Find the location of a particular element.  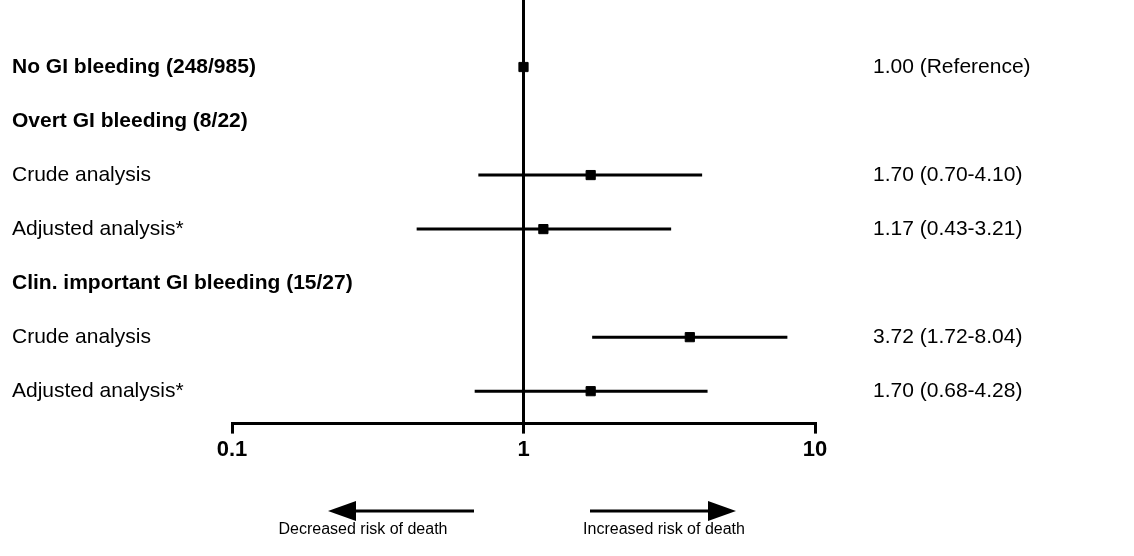

y-tick-label: Clin. important GI bleeding (15/27) is located at coordinates (182, 281).